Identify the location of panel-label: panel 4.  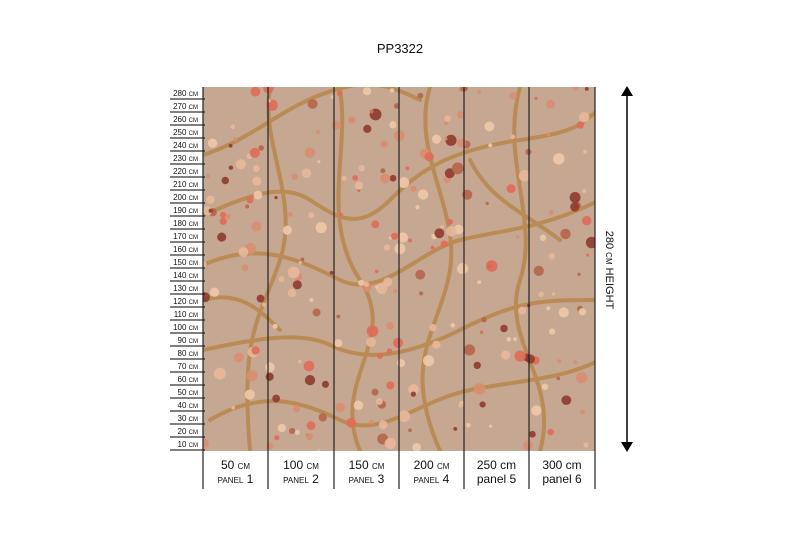
(432, 479).